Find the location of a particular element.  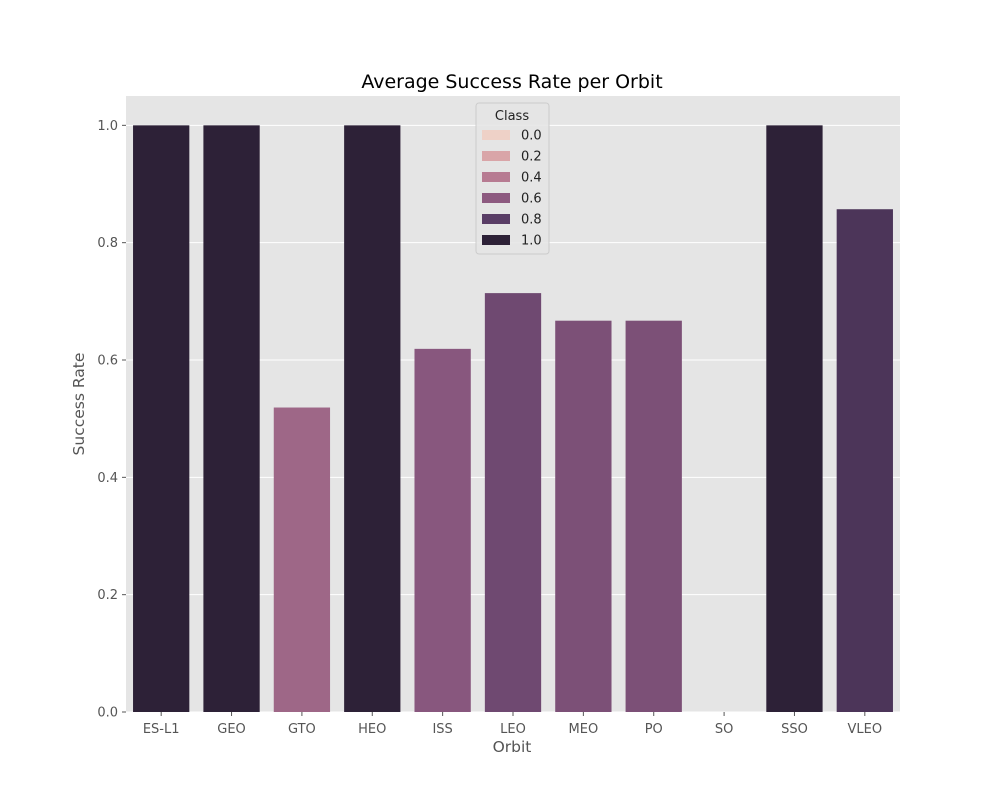

x-tick-label: ISS is located at coordinates (442, 729).